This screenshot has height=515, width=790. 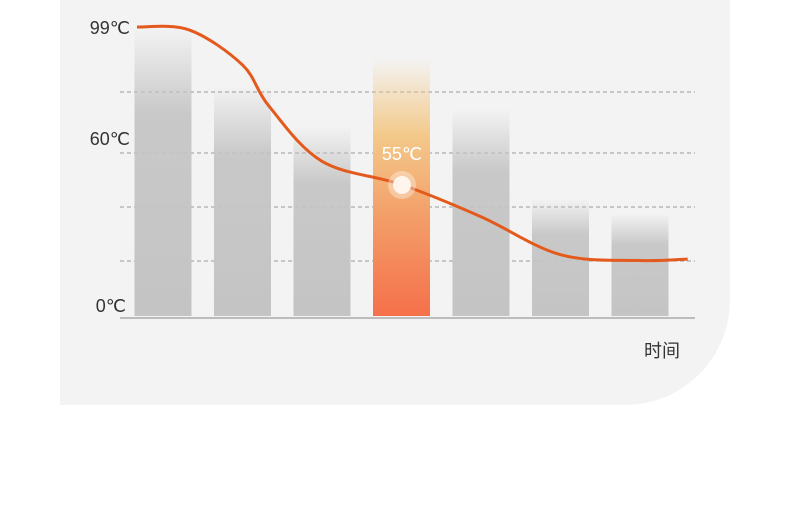 I want to click on y-tick-label: 0℃, so click(x=111, y=306).